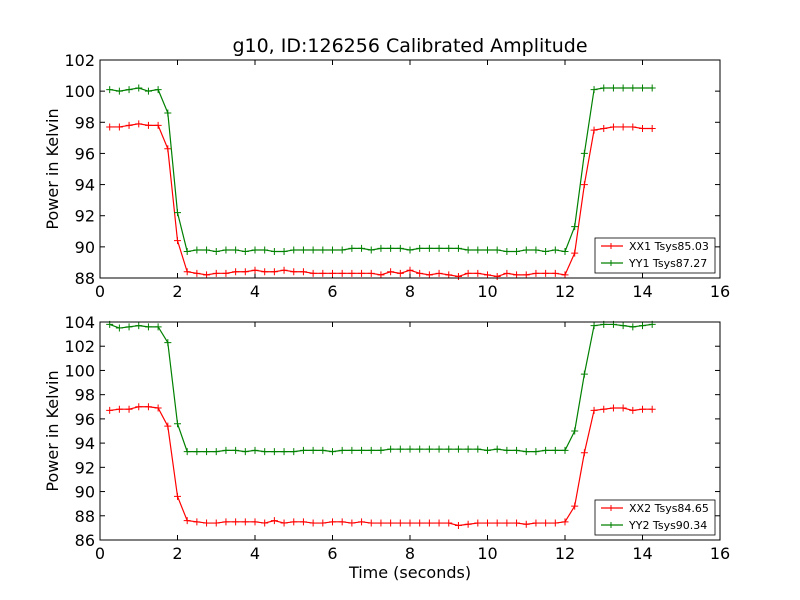  I want to click on top-y-tick-label: 102, so click(79, 60).